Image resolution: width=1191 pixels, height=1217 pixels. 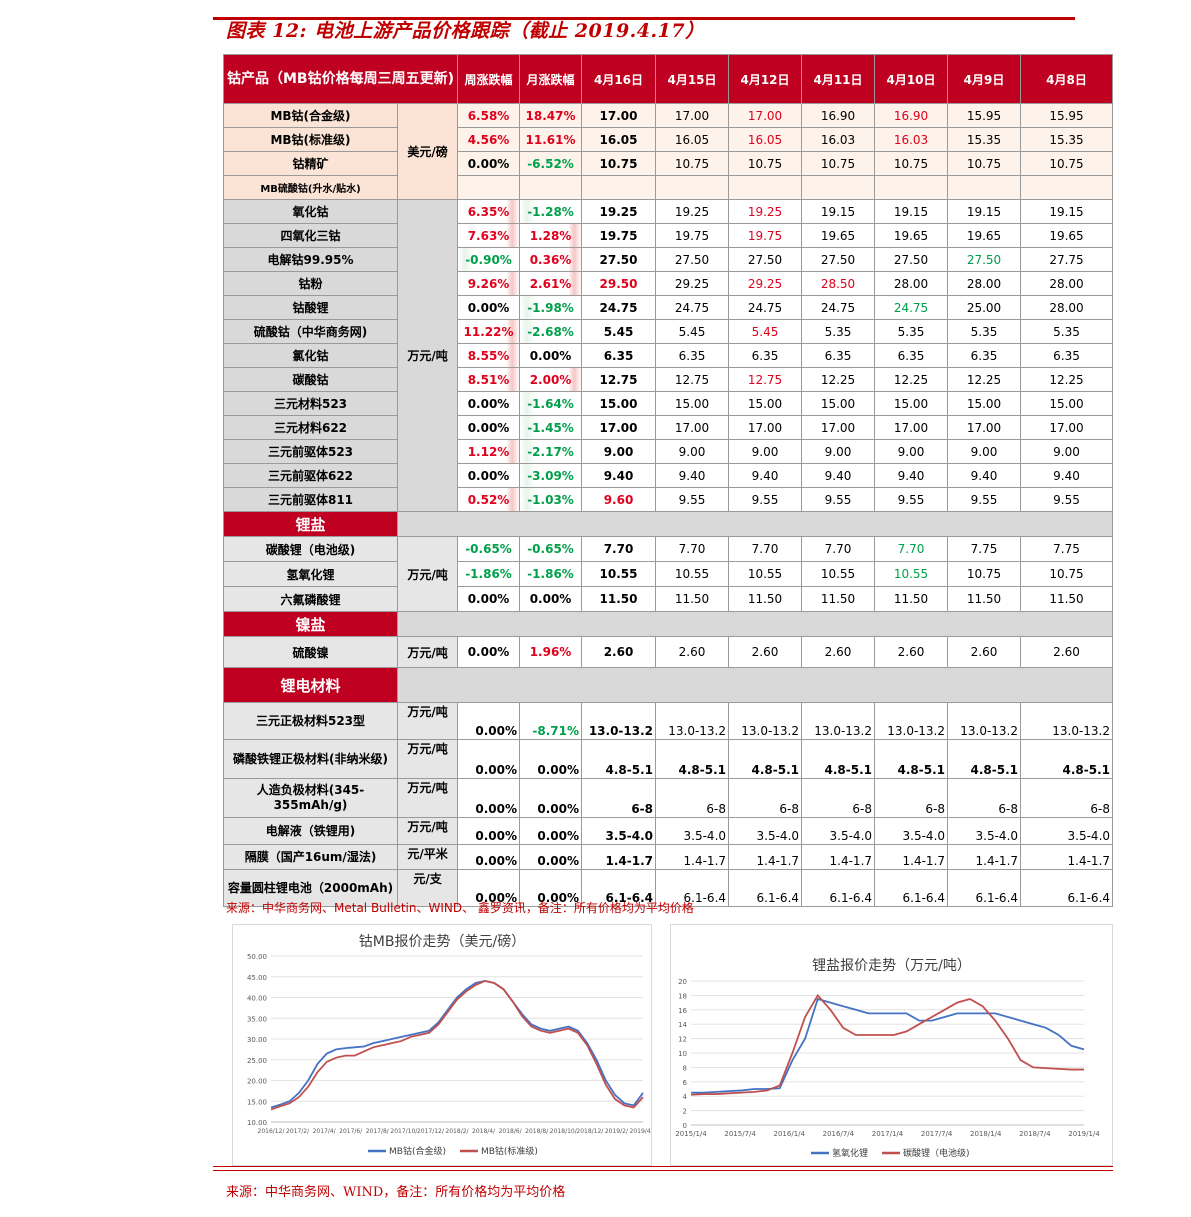 What do you see at coordinates (668, 685) in the screenshot?
I see `section-header-row: 锂电材料` at bounding box center [668, 685].